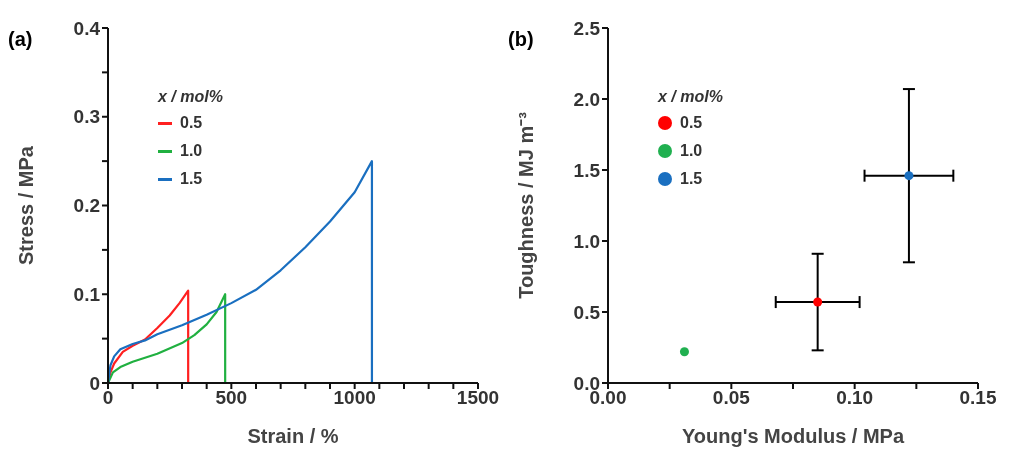  I want to click on x-tick-label: 0.05, so click(731, 398).